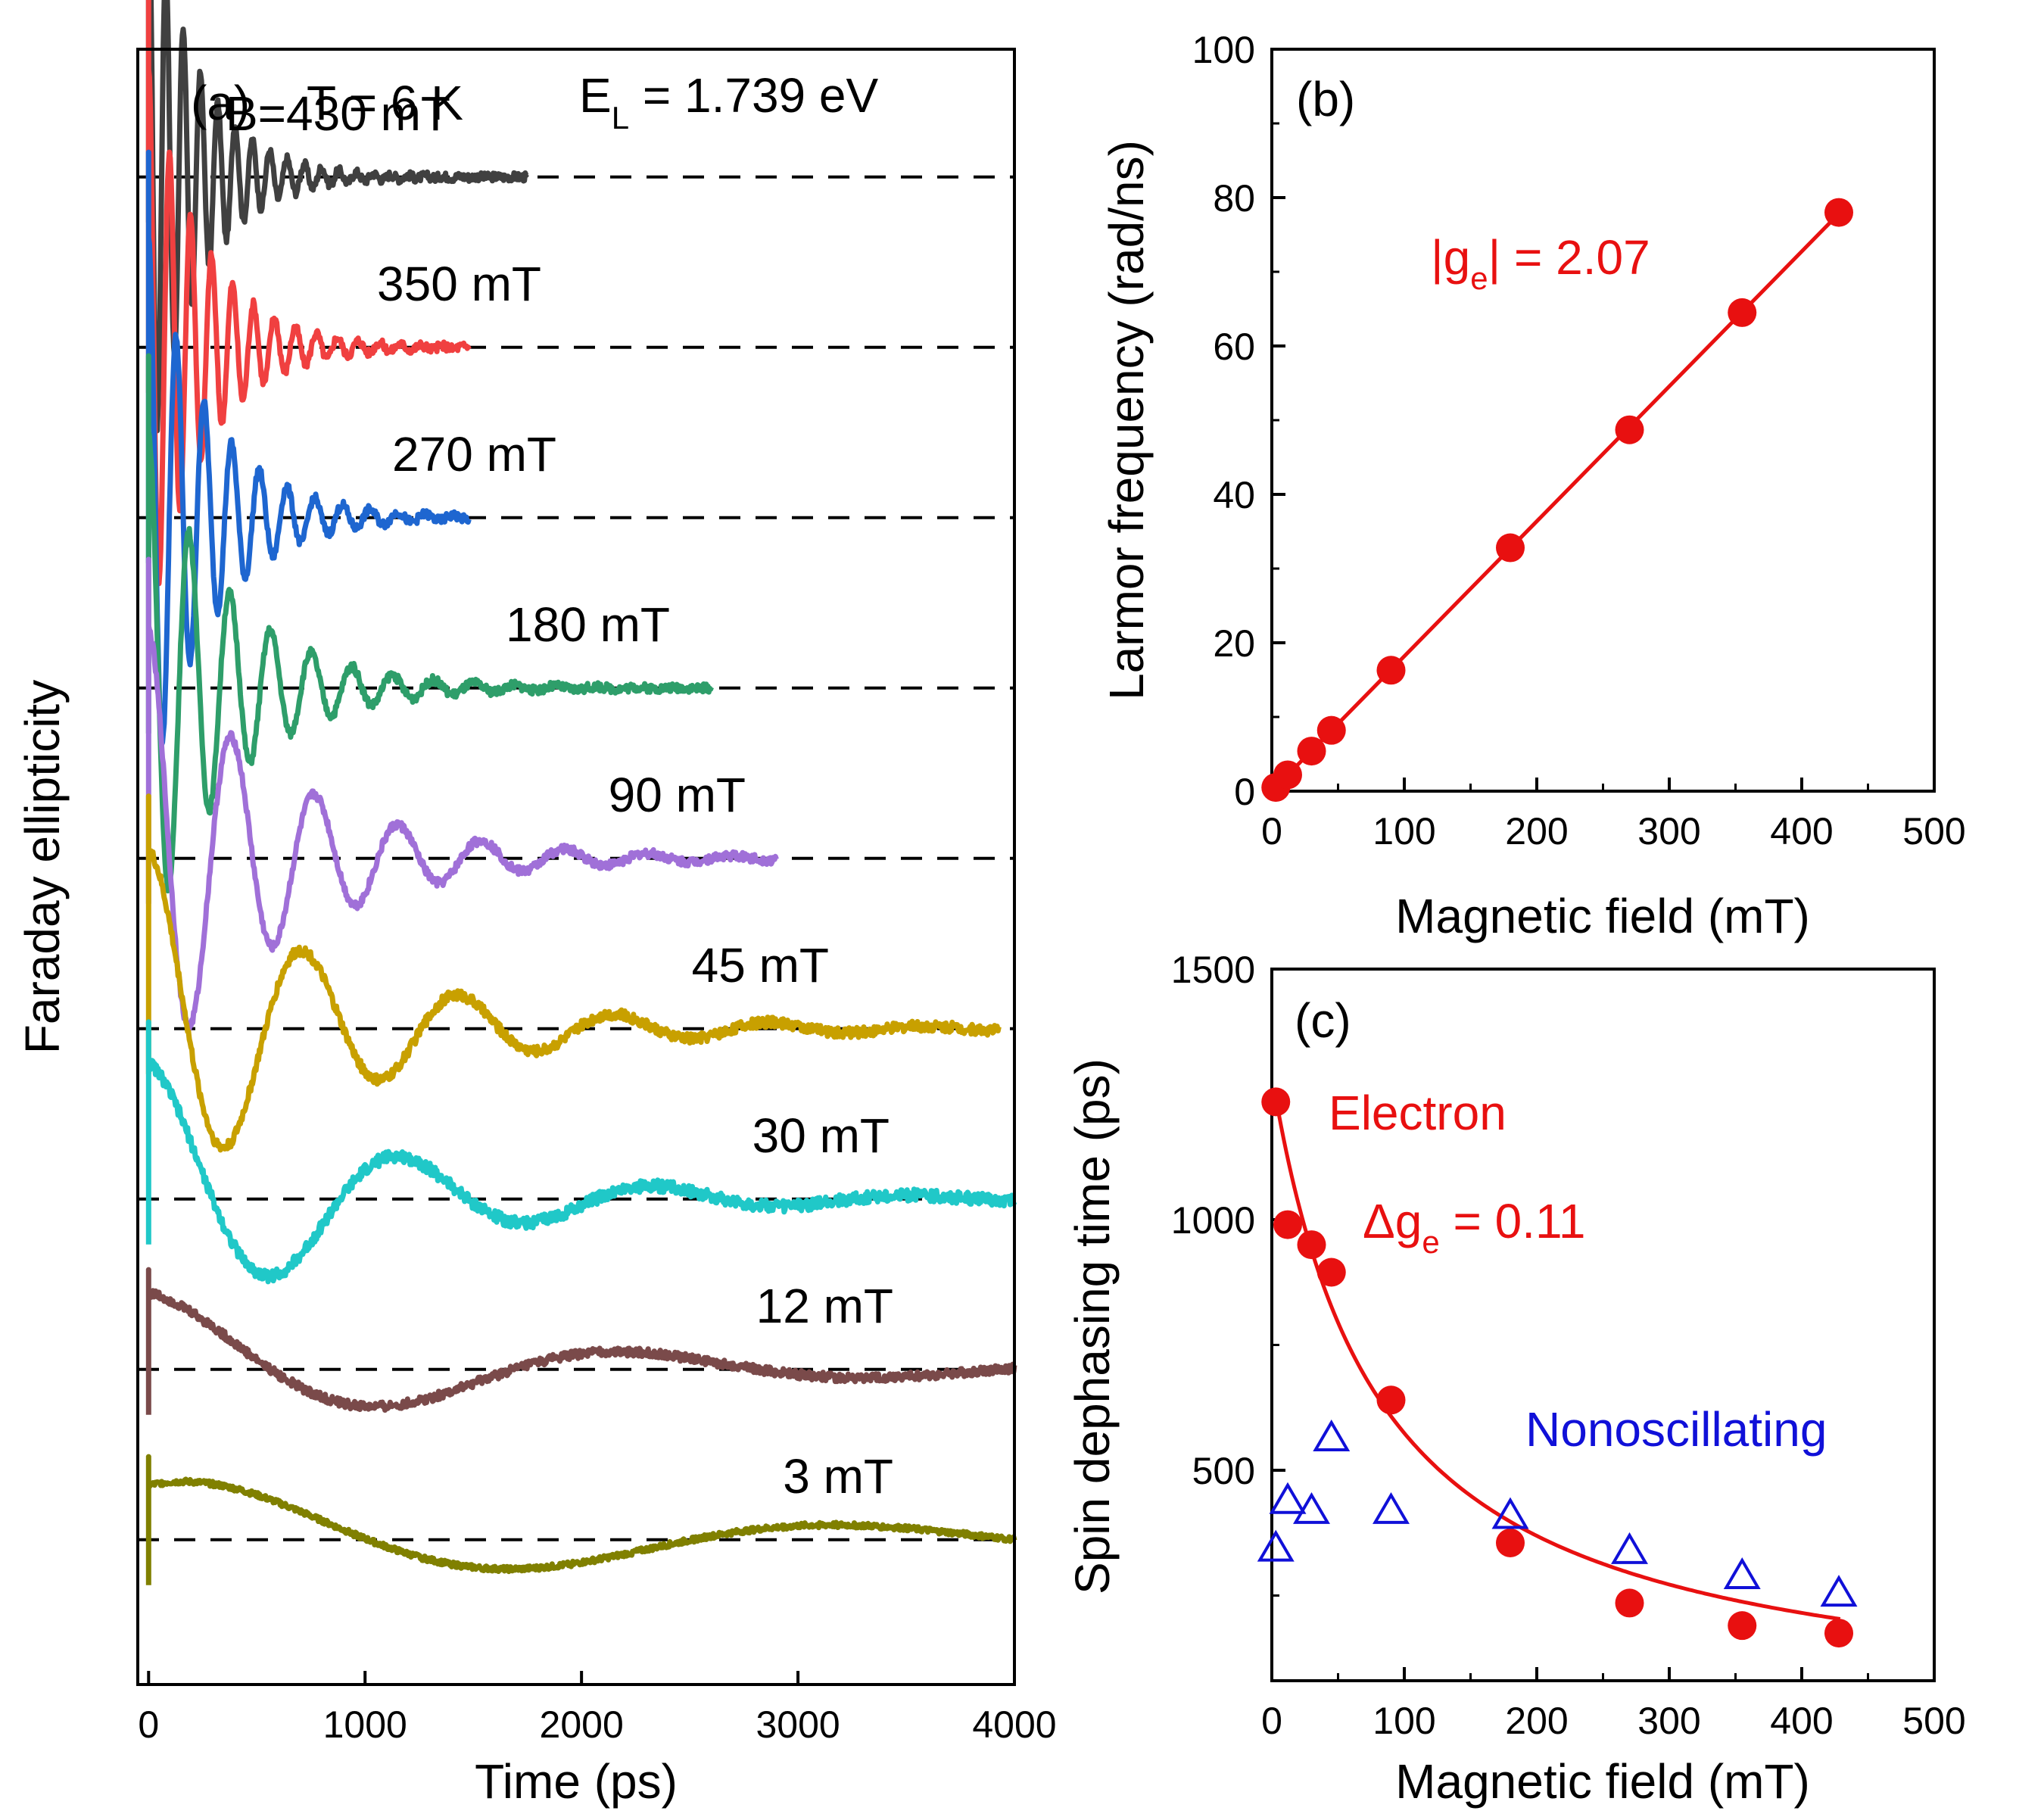 The image size is (2044, 1817). Describe the element at coordinates (1536, 1721) in the screenshot. I see `c-xtick-label-2: 200` at that location.